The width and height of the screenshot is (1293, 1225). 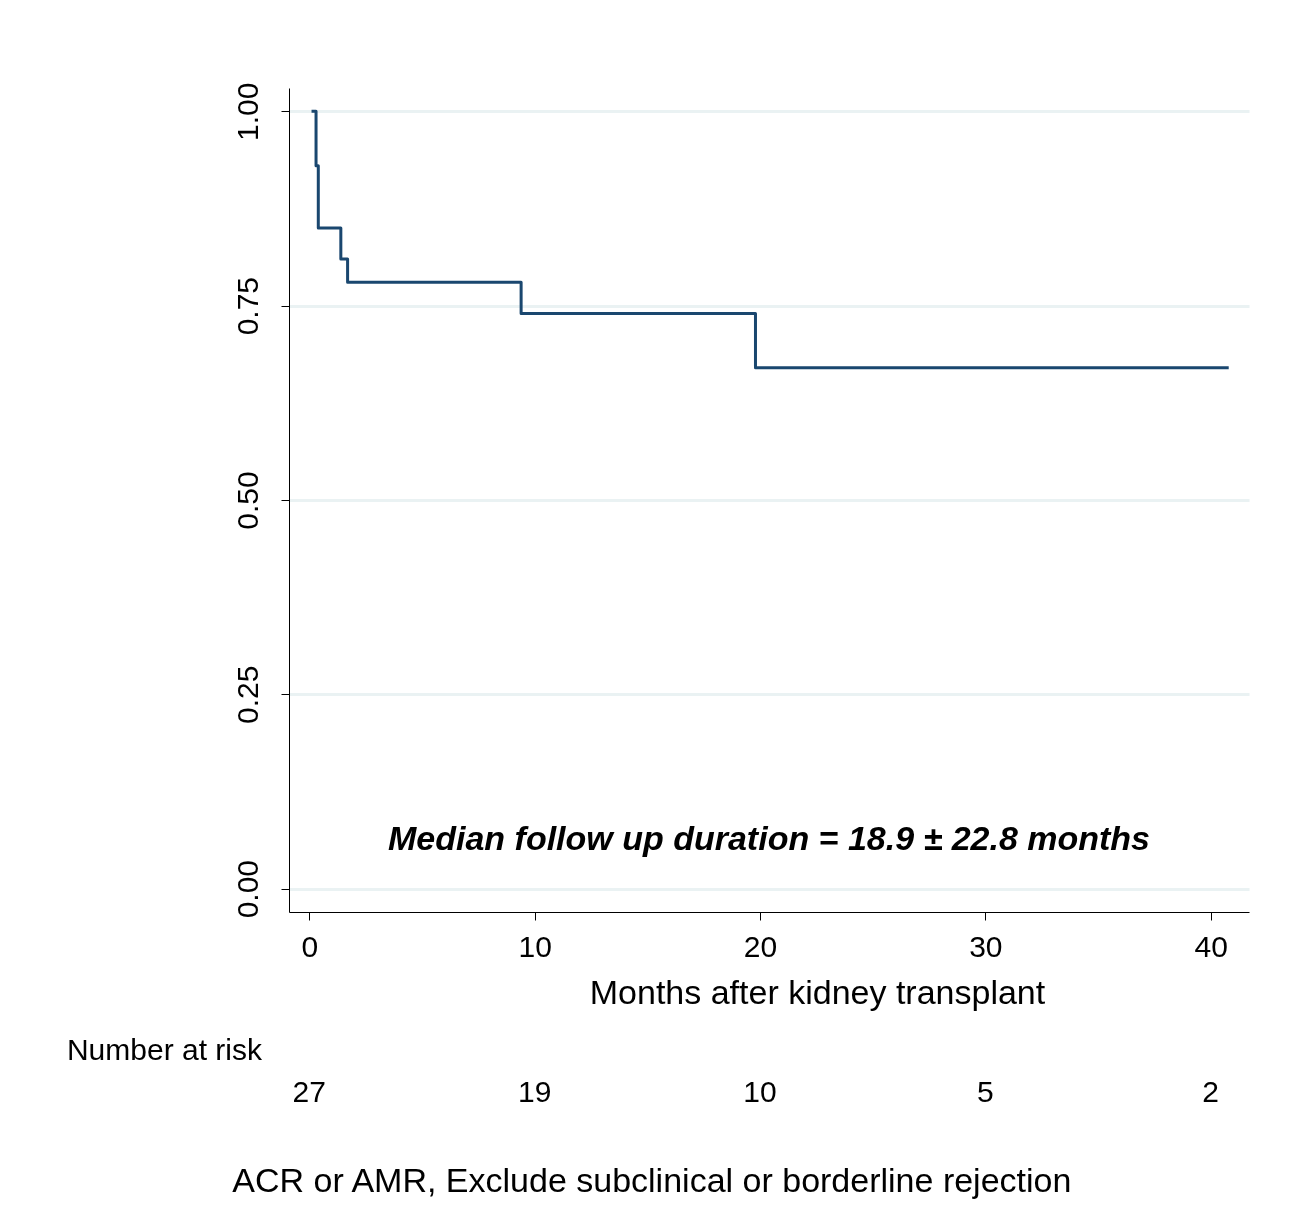 I want to click on text: 5, so click(x=985, y=1091).